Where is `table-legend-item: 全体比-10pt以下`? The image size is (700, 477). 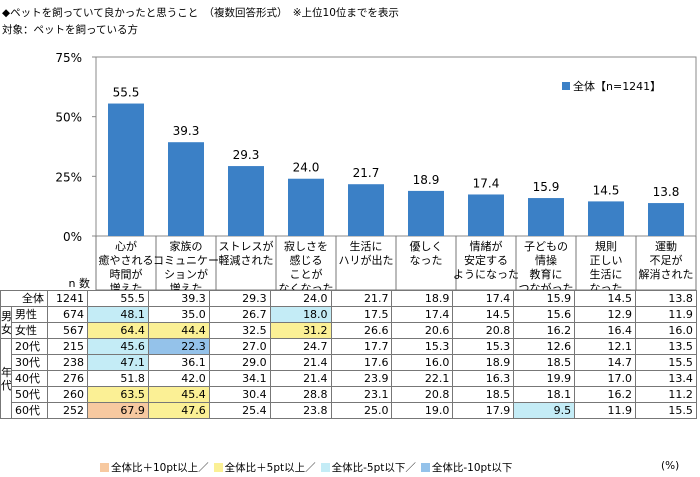
table-legend-item: 全体比-10pt以下 is located at coordinates (466, 467).